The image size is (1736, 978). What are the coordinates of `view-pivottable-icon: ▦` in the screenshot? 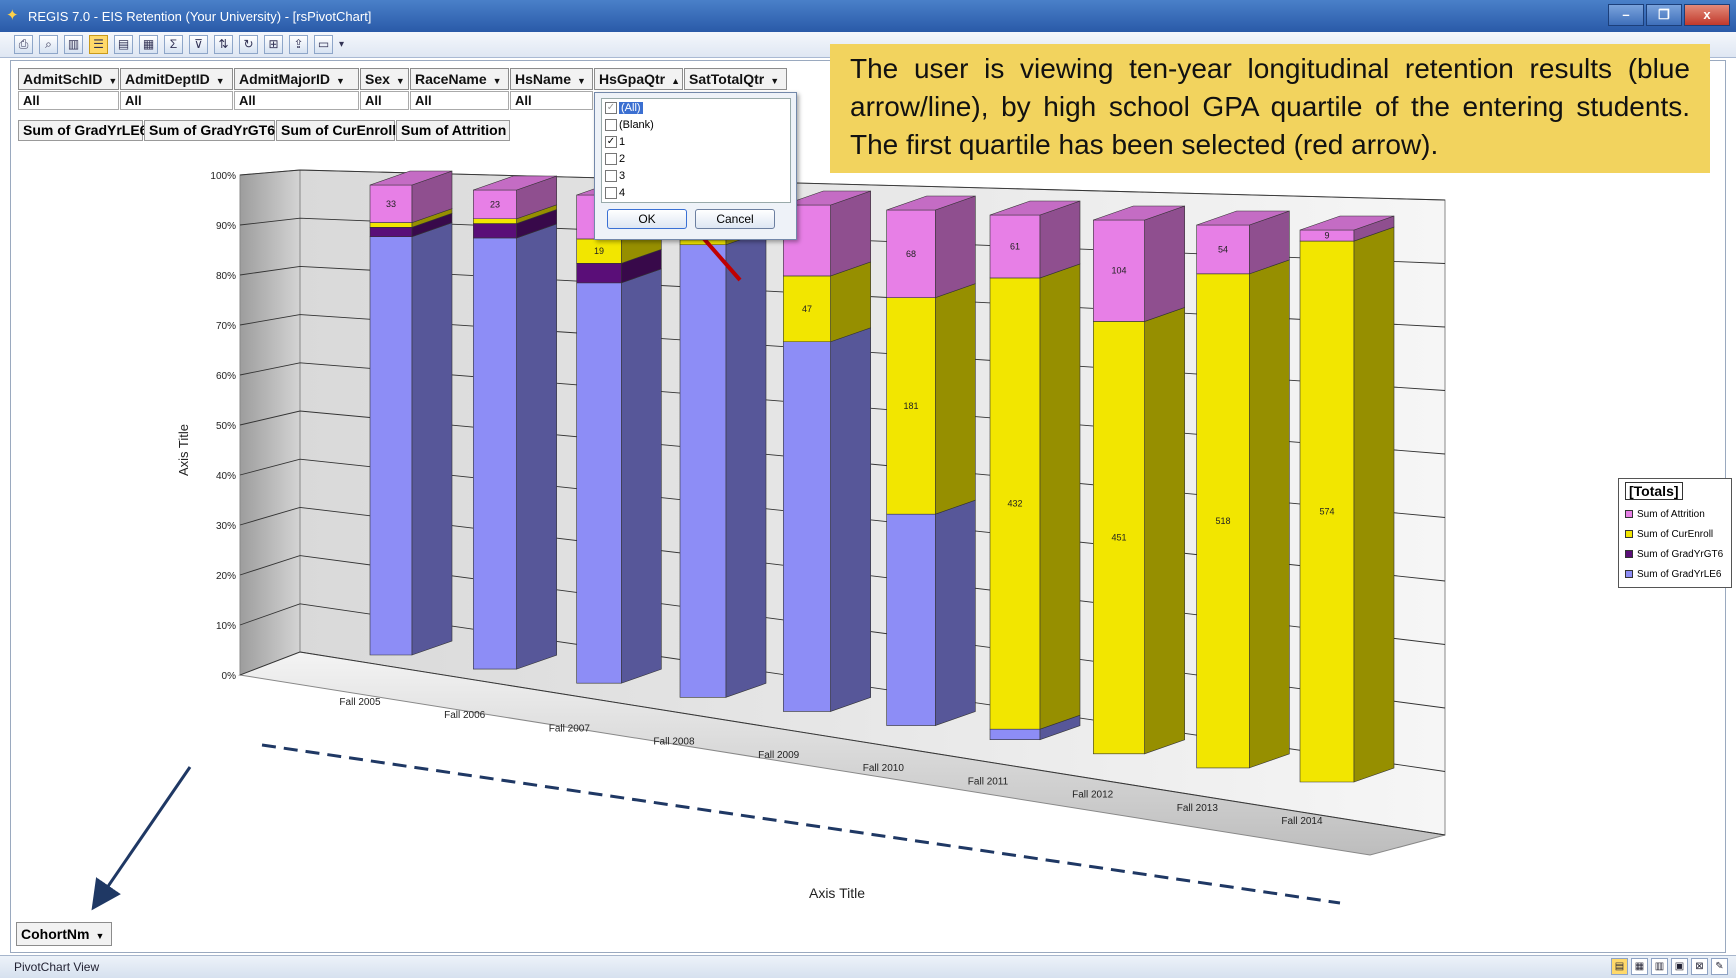 It's located at (1639, 966).